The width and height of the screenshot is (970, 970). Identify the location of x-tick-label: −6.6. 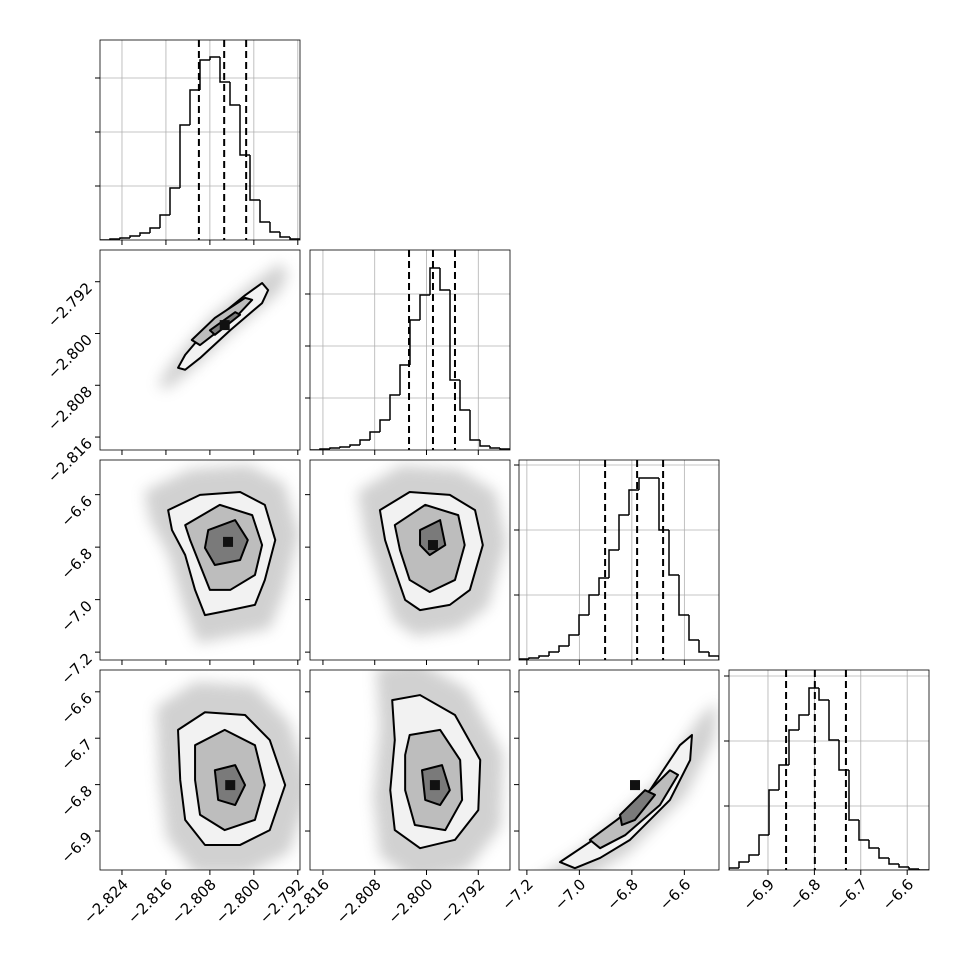
(675, 894).